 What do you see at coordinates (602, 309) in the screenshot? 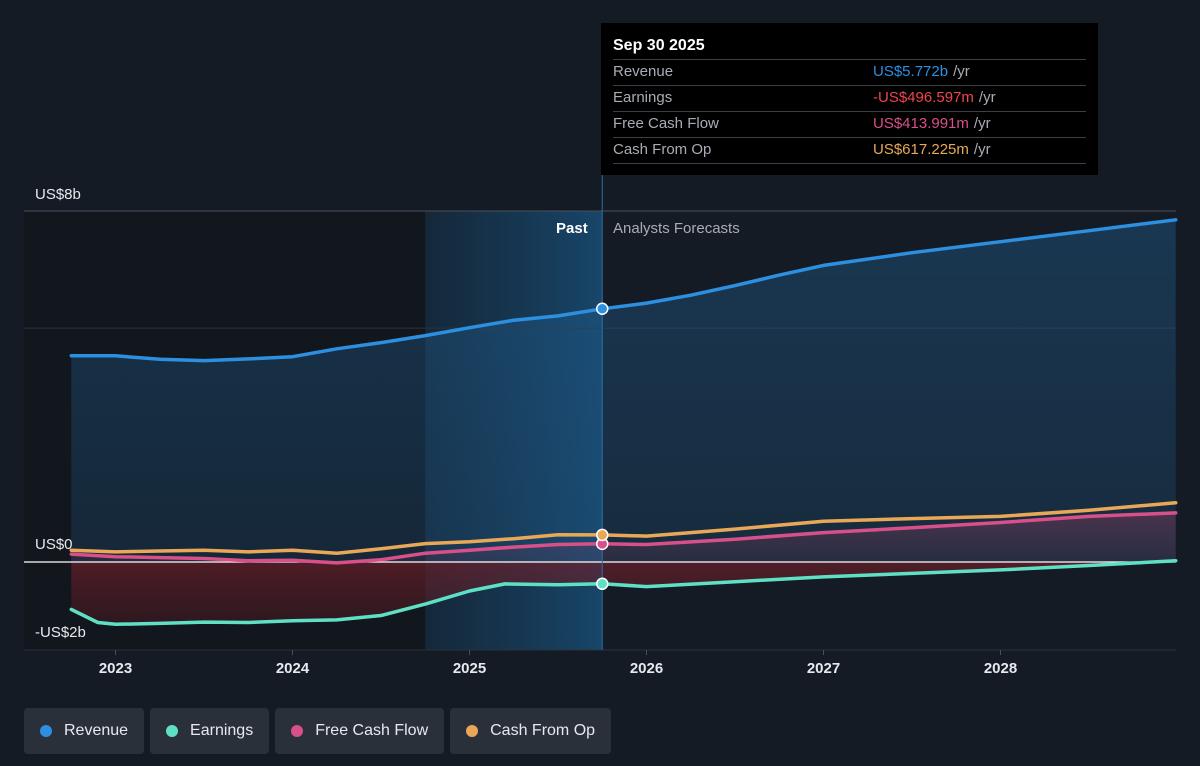
I see `marker-revenue` at bounding box center [602, 309].